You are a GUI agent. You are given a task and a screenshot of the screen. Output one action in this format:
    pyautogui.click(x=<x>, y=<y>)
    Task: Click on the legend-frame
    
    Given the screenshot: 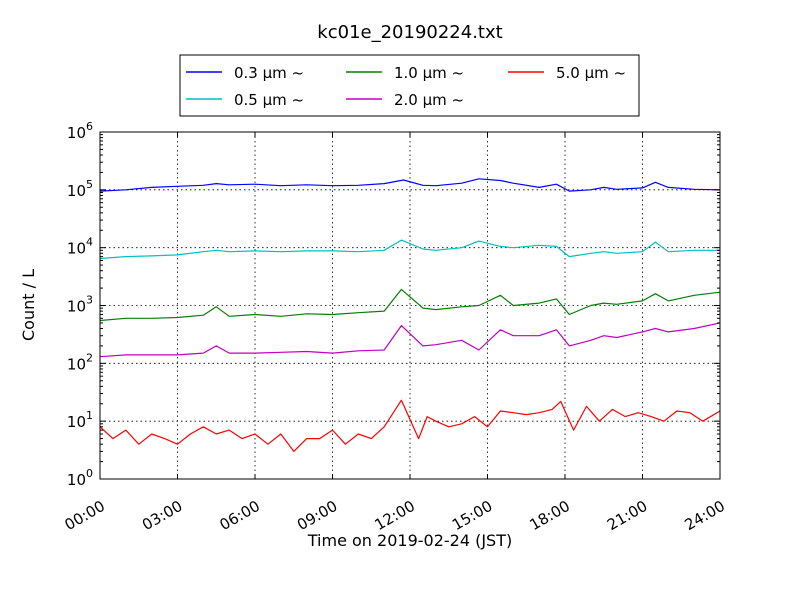 What is the action you would take?
    pyautogui.click(x=409, y=85)
    